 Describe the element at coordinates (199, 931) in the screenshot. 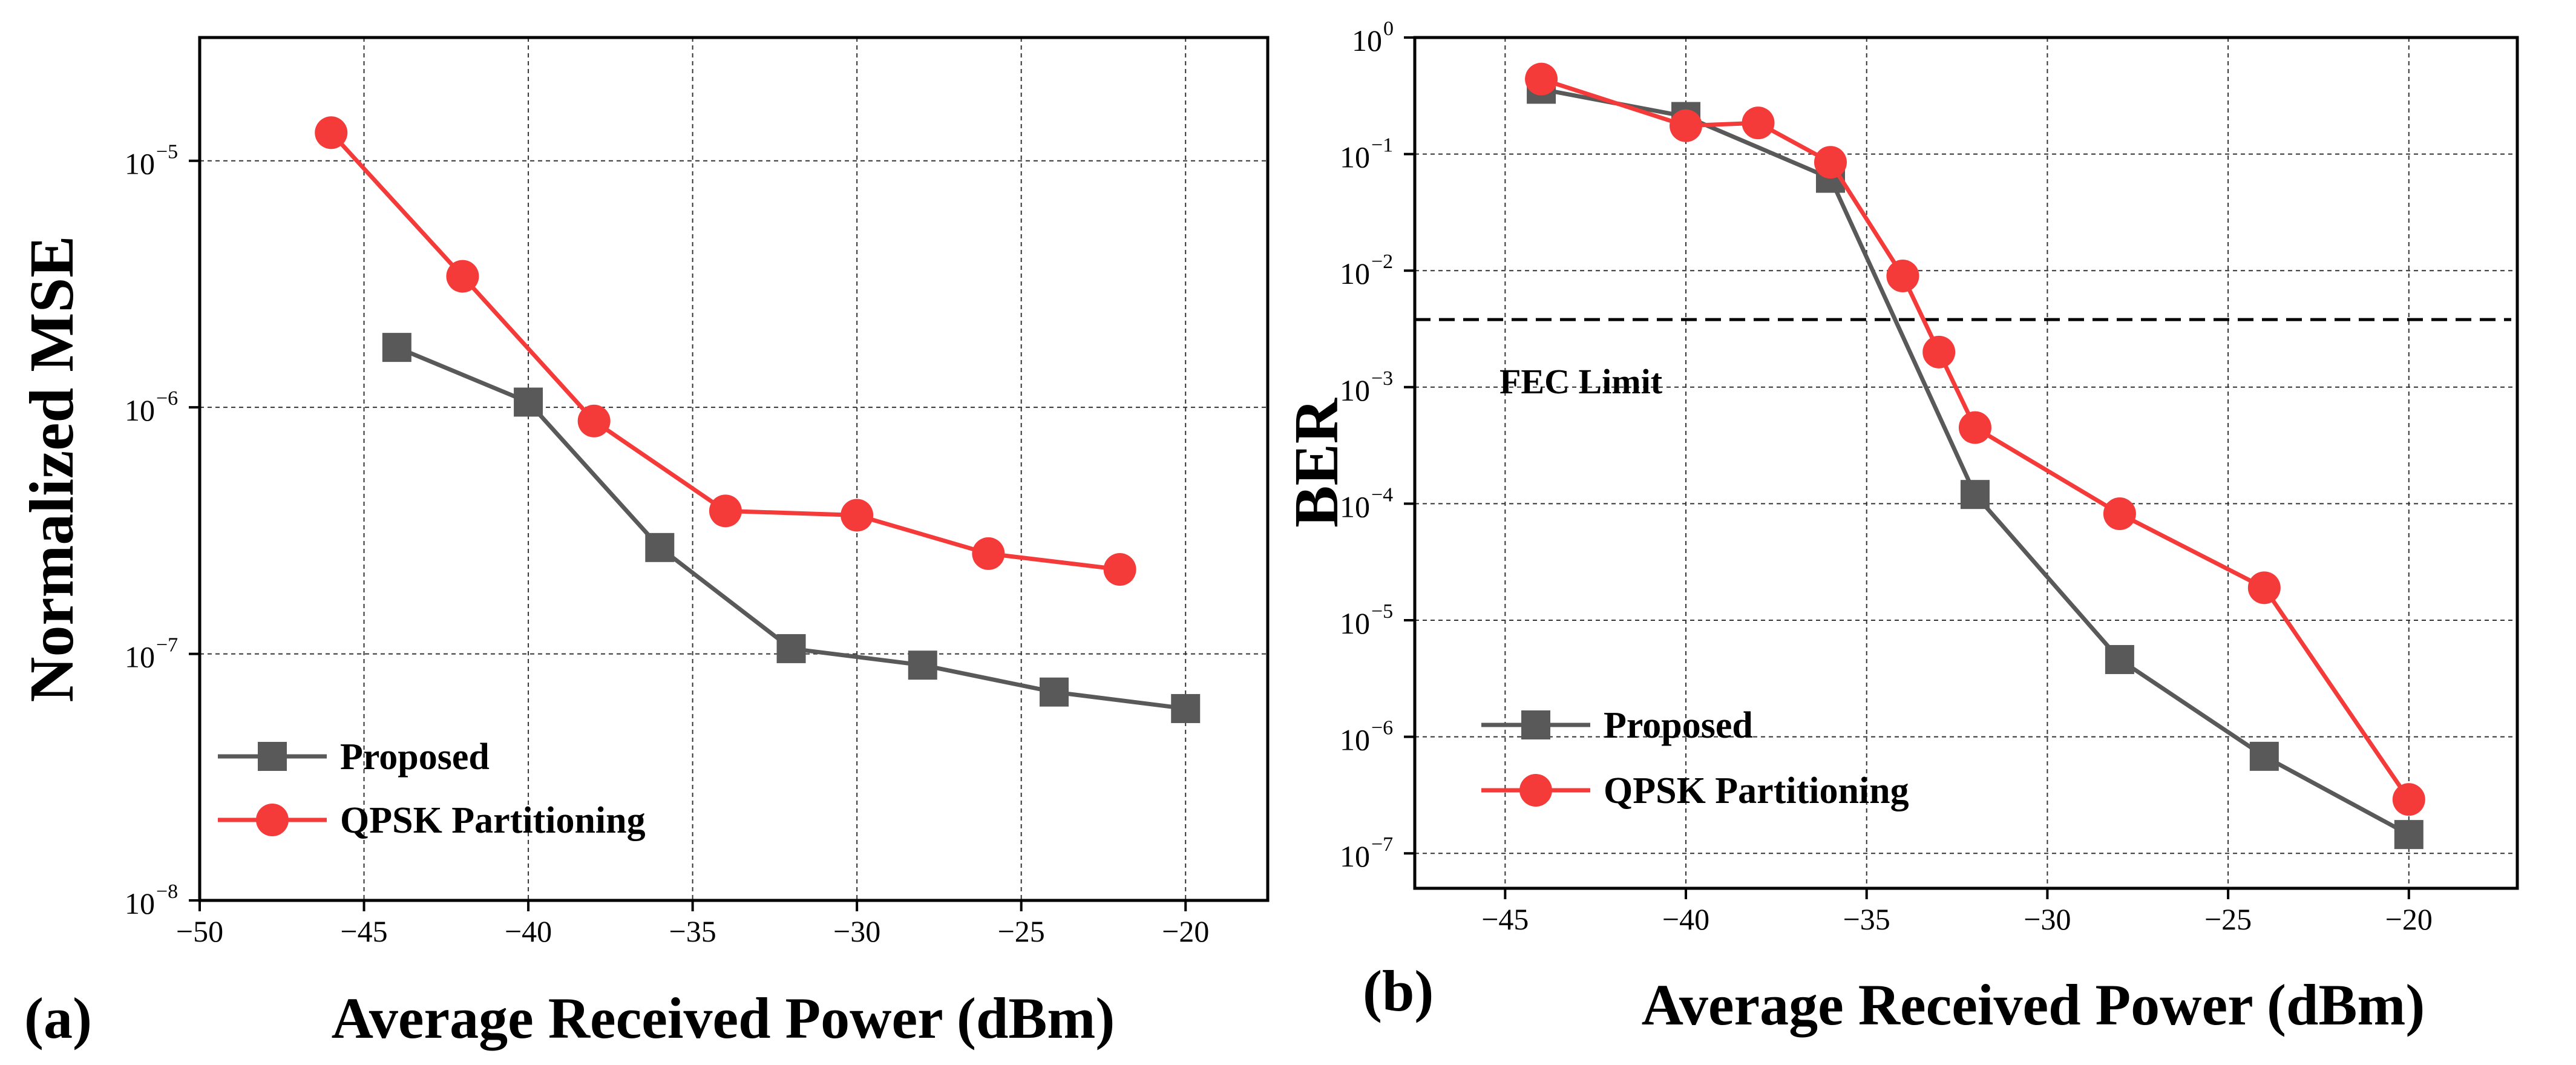

I see `x-tick-label: −50` at that location.